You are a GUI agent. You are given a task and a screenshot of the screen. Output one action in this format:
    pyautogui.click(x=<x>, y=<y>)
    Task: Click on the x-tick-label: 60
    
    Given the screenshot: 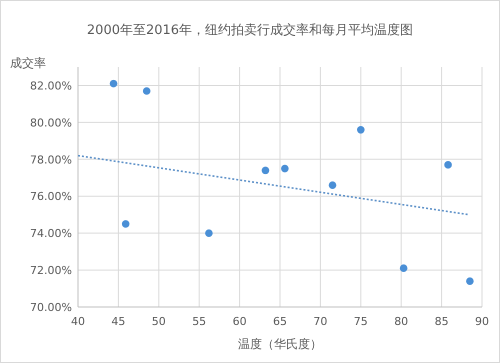 What is the action you would take?
    pyautogui.click(x=239, y=321)
    